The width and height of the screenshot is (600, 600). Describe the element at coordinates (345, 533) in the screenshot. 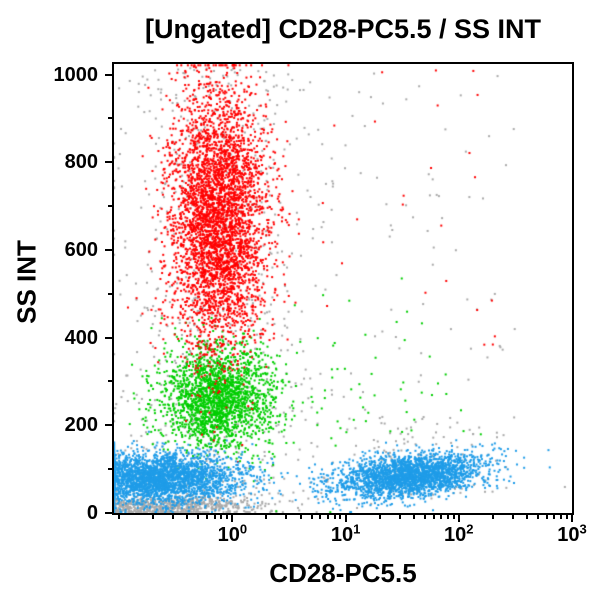

I see `x-axis-tick-label: 10¹` at that location.